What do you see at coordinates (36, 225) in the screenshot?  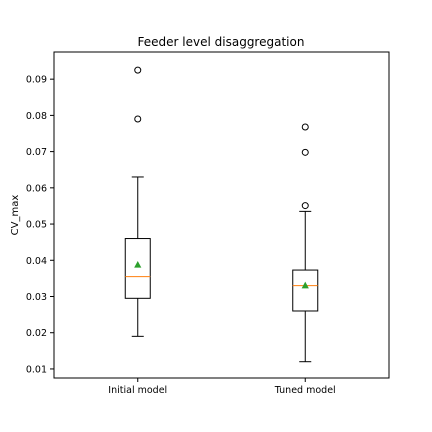 I see `y-tick-label: 0.05` at bounding box center [36, 225].